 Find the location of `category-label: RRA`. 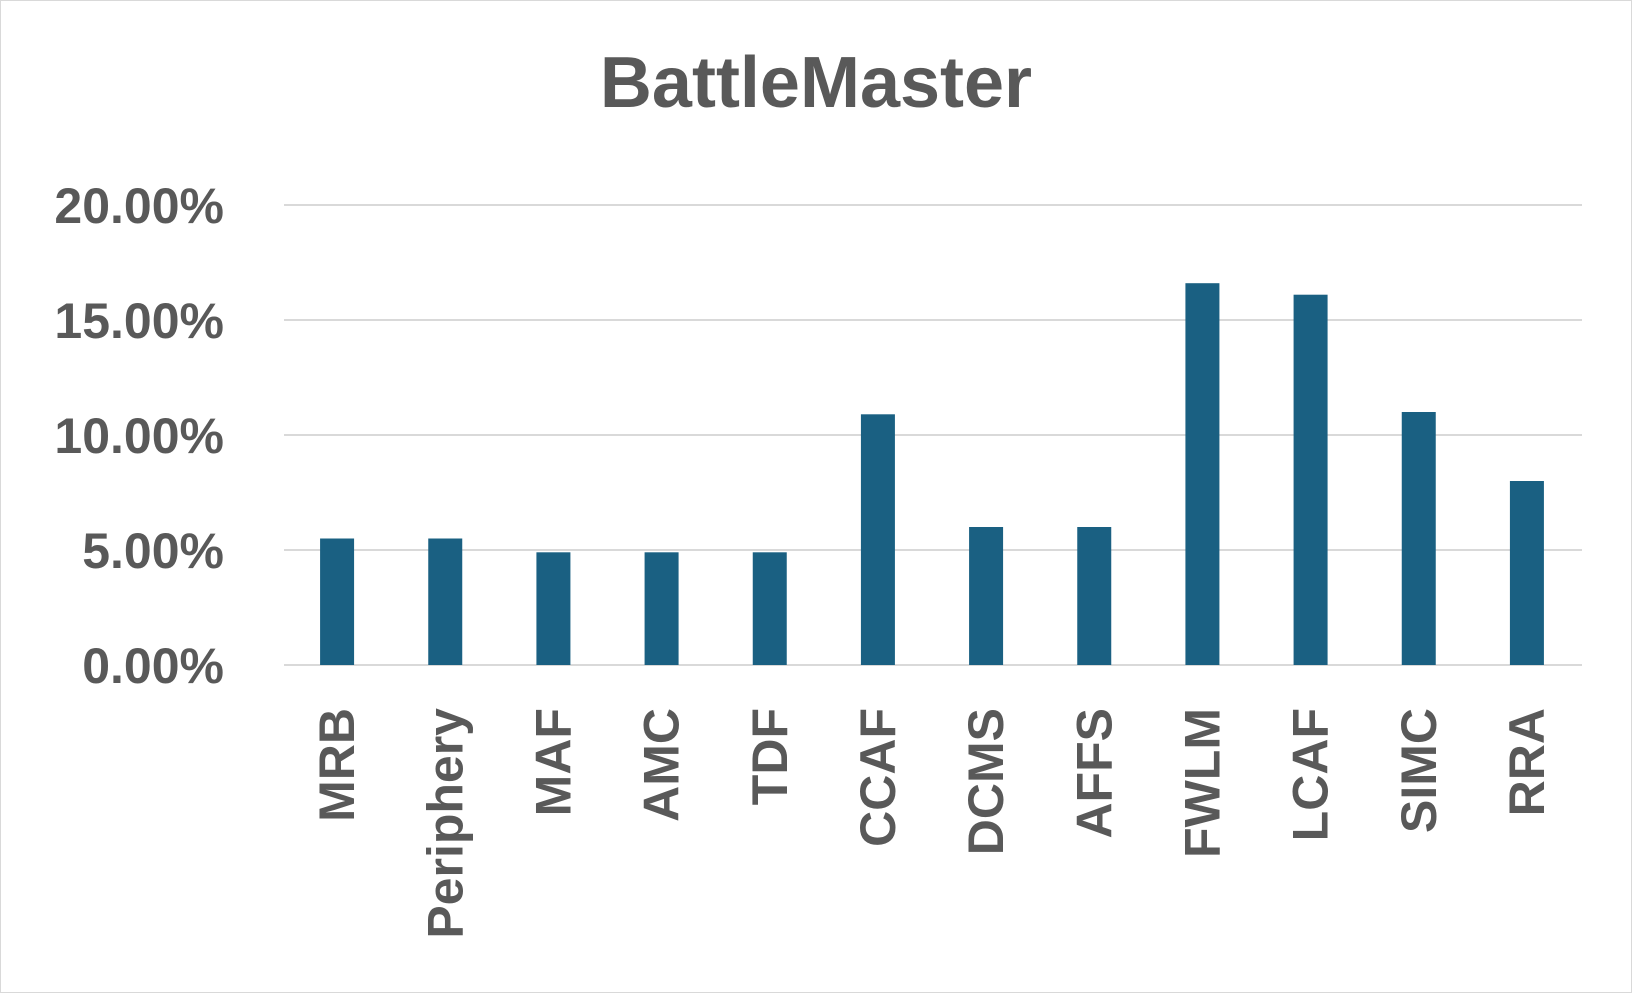

category-label: RRA is located at coordinates (1527, 762).